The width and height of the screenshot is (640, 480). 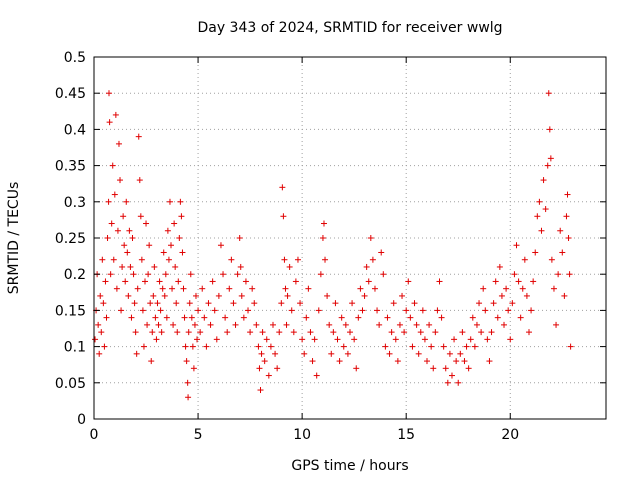 What do you see at coordinates (70, 311) in the screenshot?
I see `y-tick-label: 0.15` at bounding box center [70, 311].